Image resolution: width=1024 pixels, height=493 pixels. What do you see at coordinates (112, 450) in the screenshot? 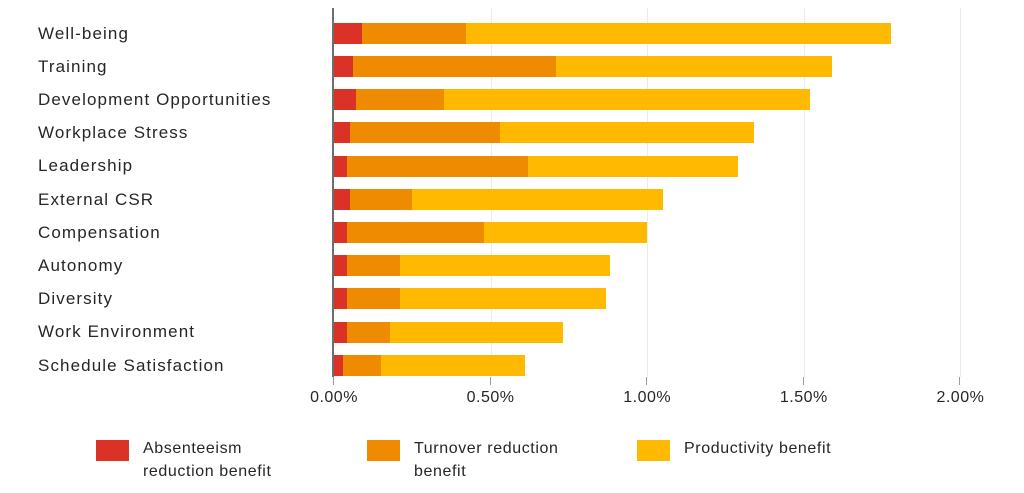
I see `legend-swatch-absenteeism-reduction-benefit` at bounding box center [112, 450].